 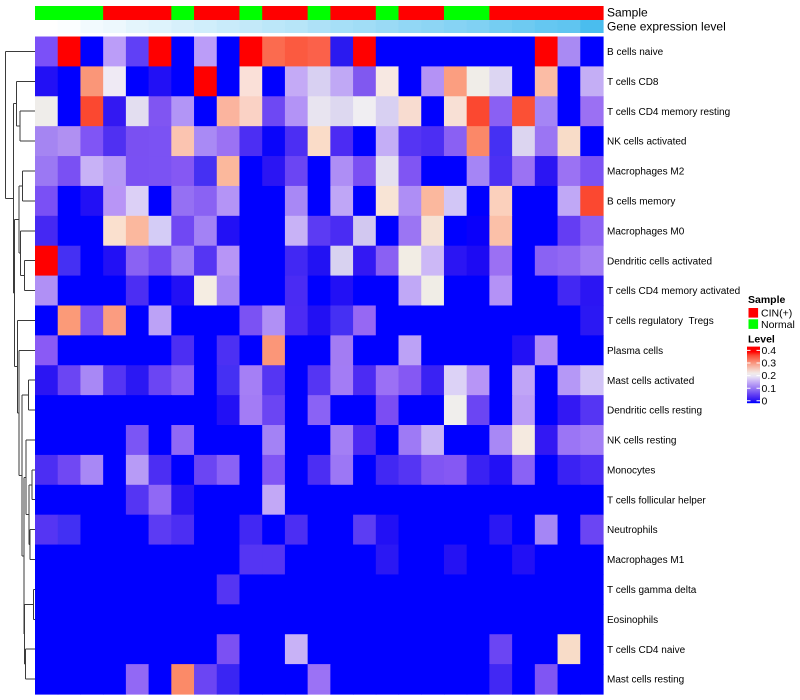 I want to click on svg-text: Mast cells resting, so click(x=645, y=680).